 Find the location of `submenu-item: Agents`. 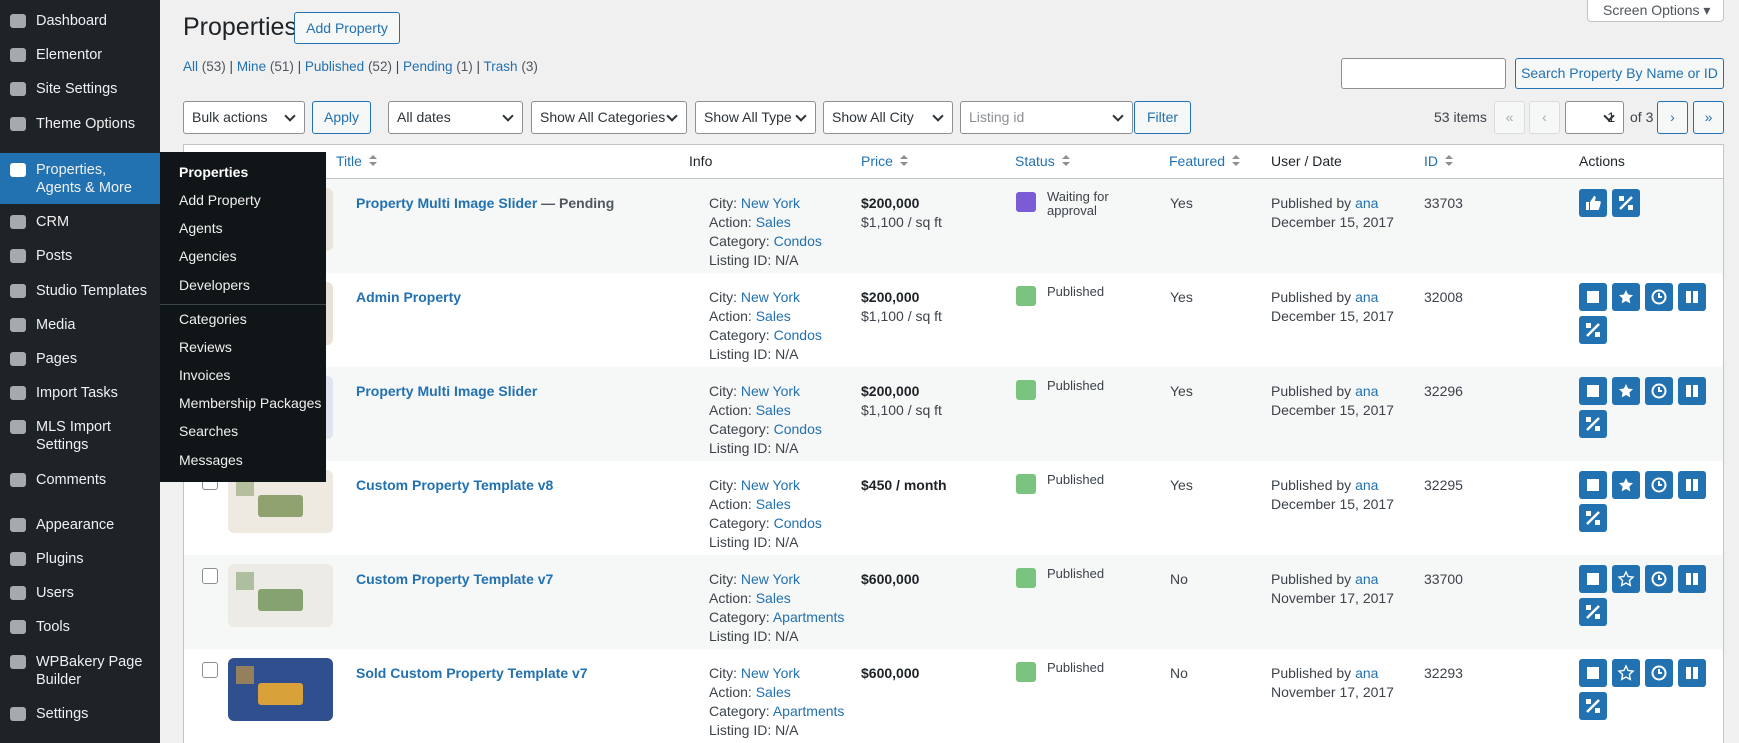

submenu-item: Agents is located at coordinates (201, 228).